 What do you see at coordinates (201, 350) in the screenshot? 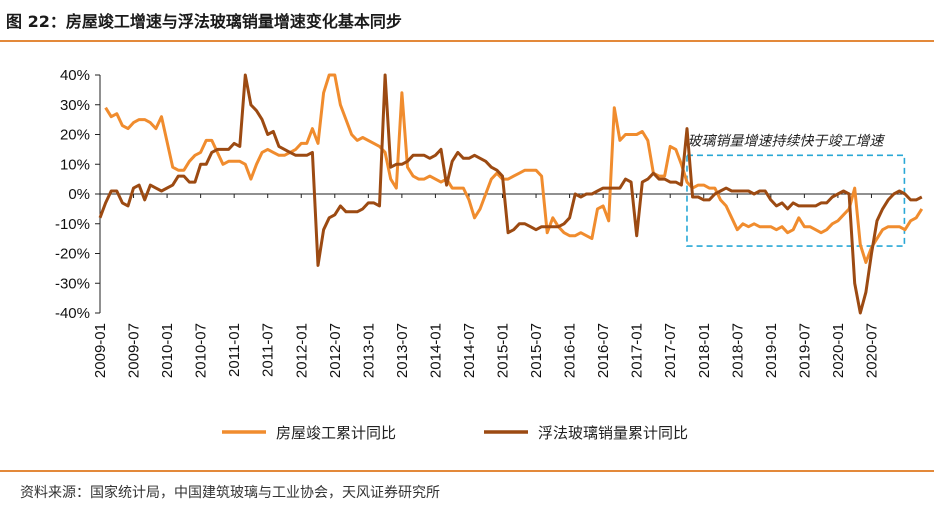
I see `x-tick-label: 2010-07` at bounding box center [201, 350].